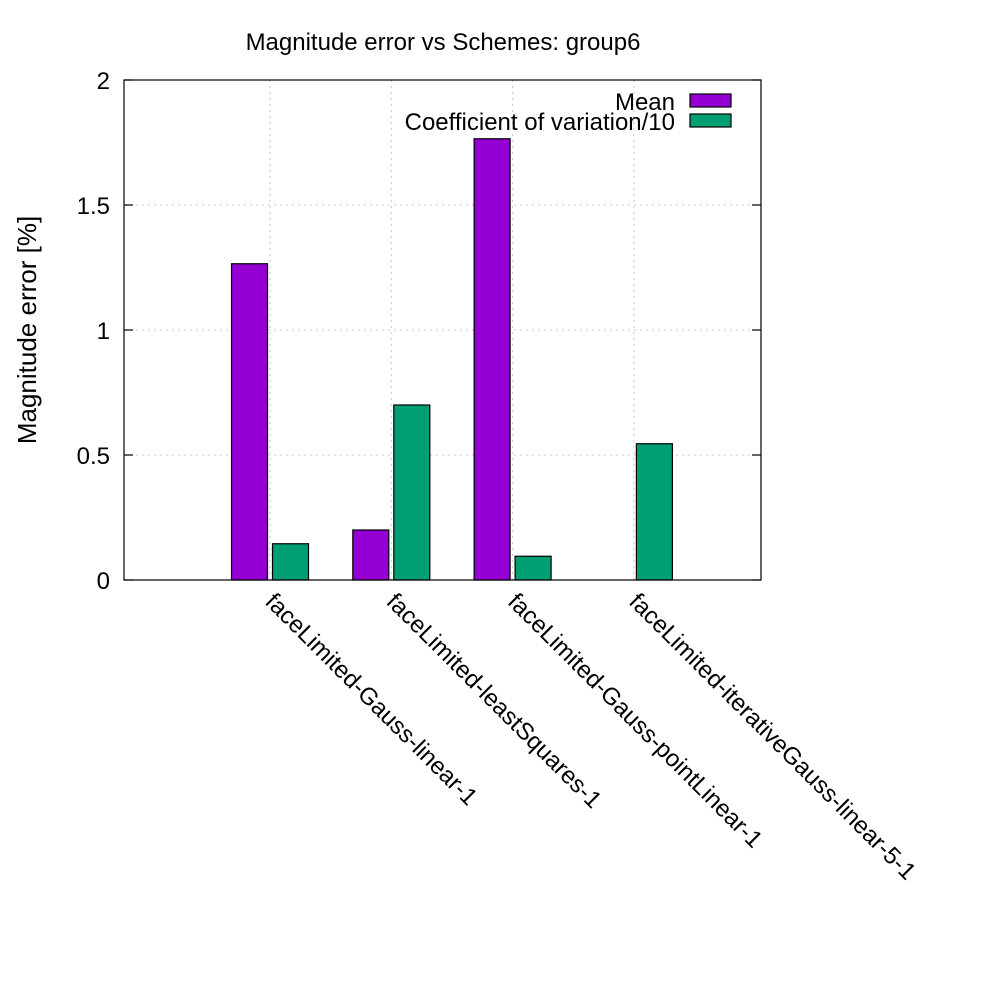 The image size is (1000, 1000). I want to click on y-tick-label: 2, so click(103, 81).